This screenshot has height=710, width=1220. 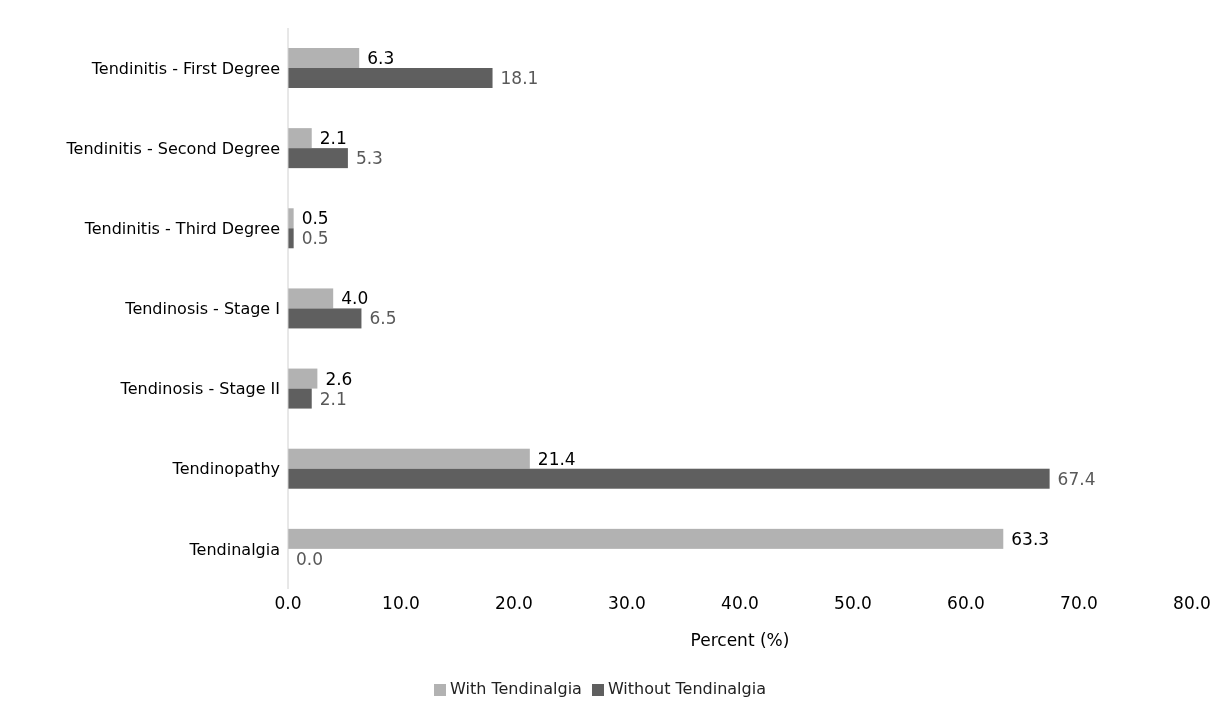 What do you see at coordinates (185, 68) in the screenshot?
I see `y-tick-label: Tendinitis - First Degree` at bounding box center [185, 68].